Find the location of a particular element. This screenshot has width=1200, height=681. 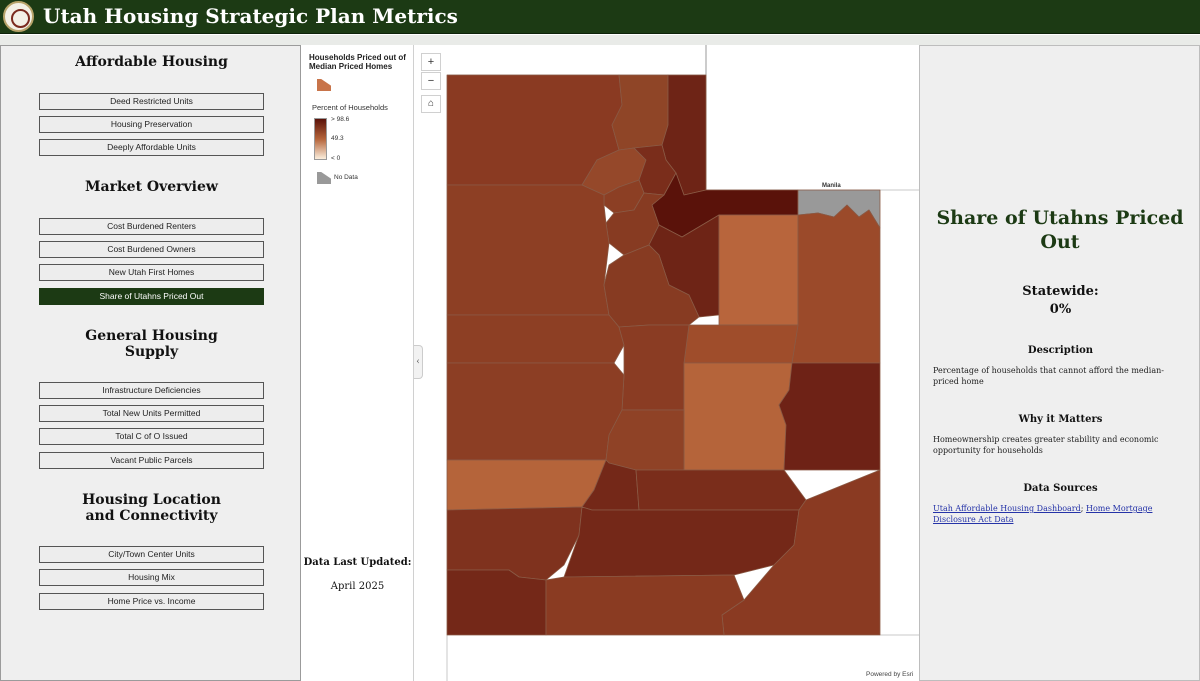

why-it-matters-heading: Why it Matters is located at coordinates (1060, 419).